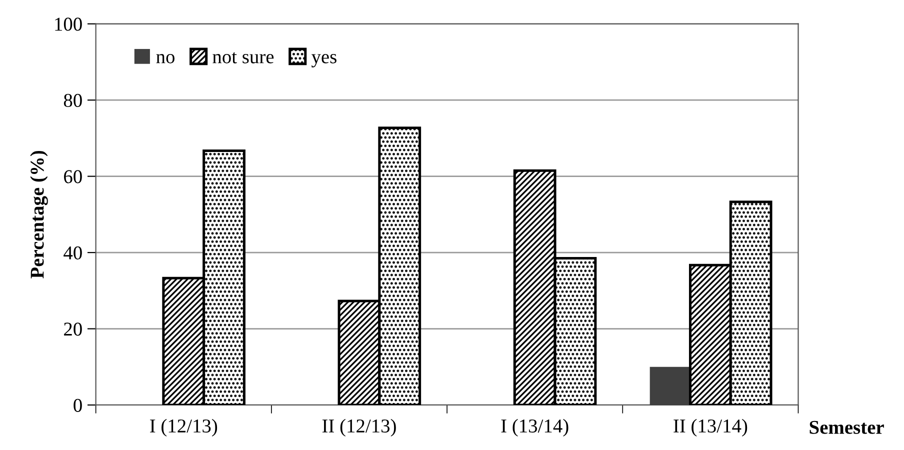  What do you see at coordinates (243, 58) in the screenshot?
I see `legend-label: not sure` at bounding box center [243, 58].